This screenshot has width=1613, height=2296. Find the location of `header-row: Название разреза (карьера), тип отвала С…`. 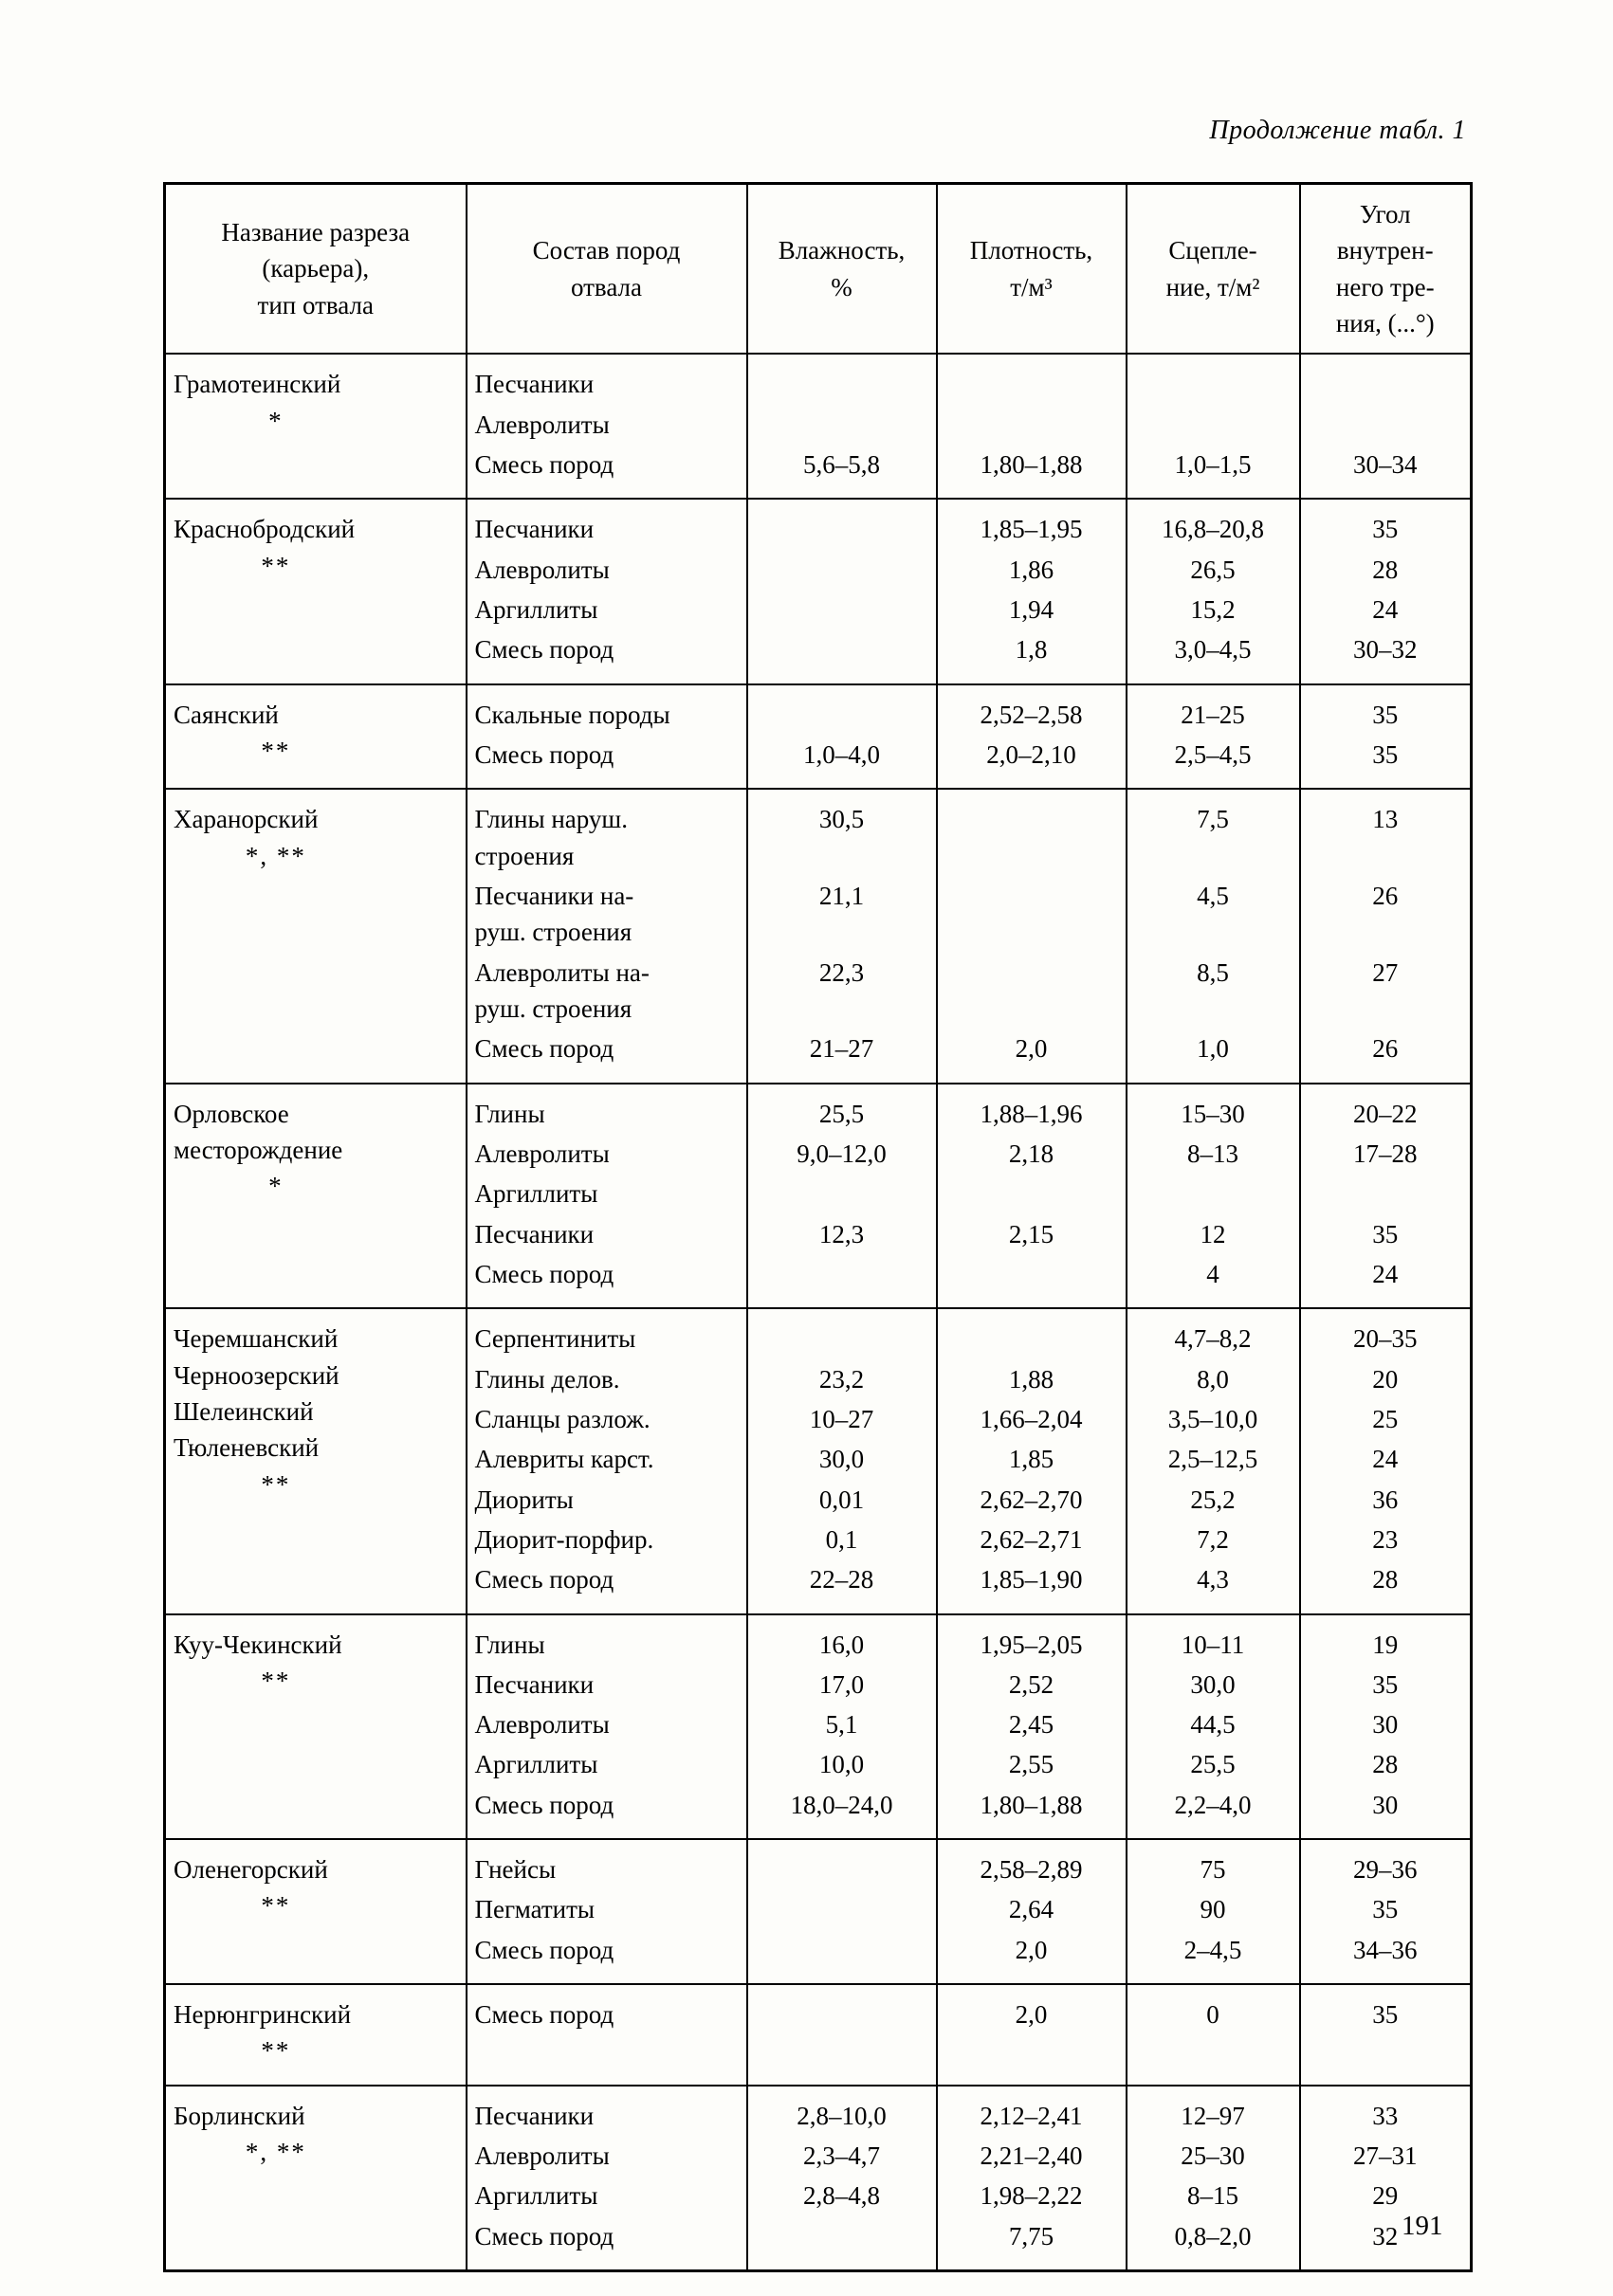

header-row: Название разреза (карьера), тип отвала С… is located at coordinates (817, 269).